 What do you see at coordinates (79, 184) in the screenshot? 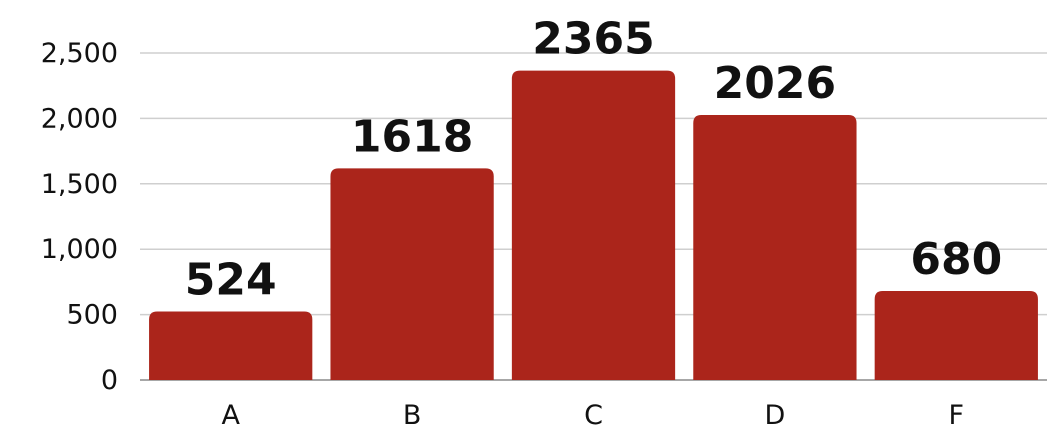
I see `y-tick-label: 1,500` at bounding box center [79, 184].